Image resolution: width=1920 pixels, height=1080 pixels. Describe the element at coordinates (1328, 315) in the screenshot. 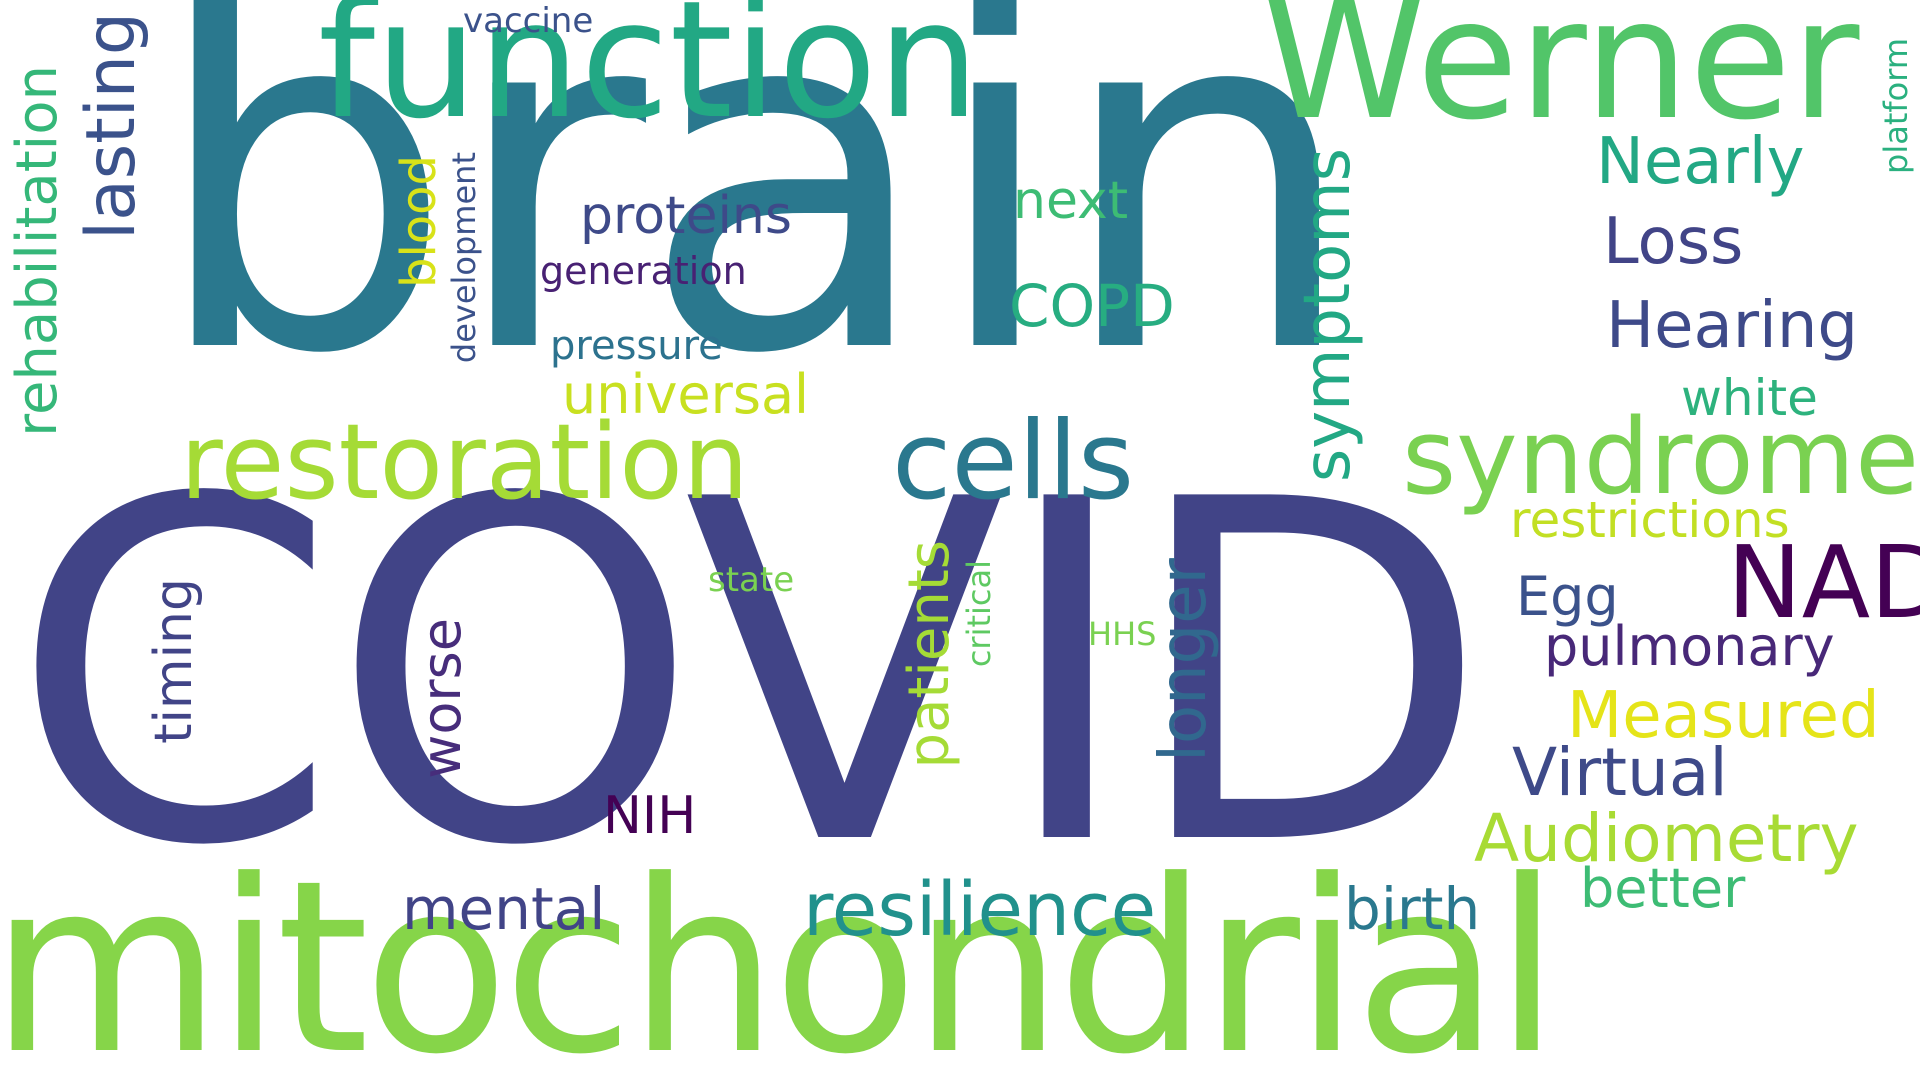

I see `word-symptoms: symptoms` at that location.